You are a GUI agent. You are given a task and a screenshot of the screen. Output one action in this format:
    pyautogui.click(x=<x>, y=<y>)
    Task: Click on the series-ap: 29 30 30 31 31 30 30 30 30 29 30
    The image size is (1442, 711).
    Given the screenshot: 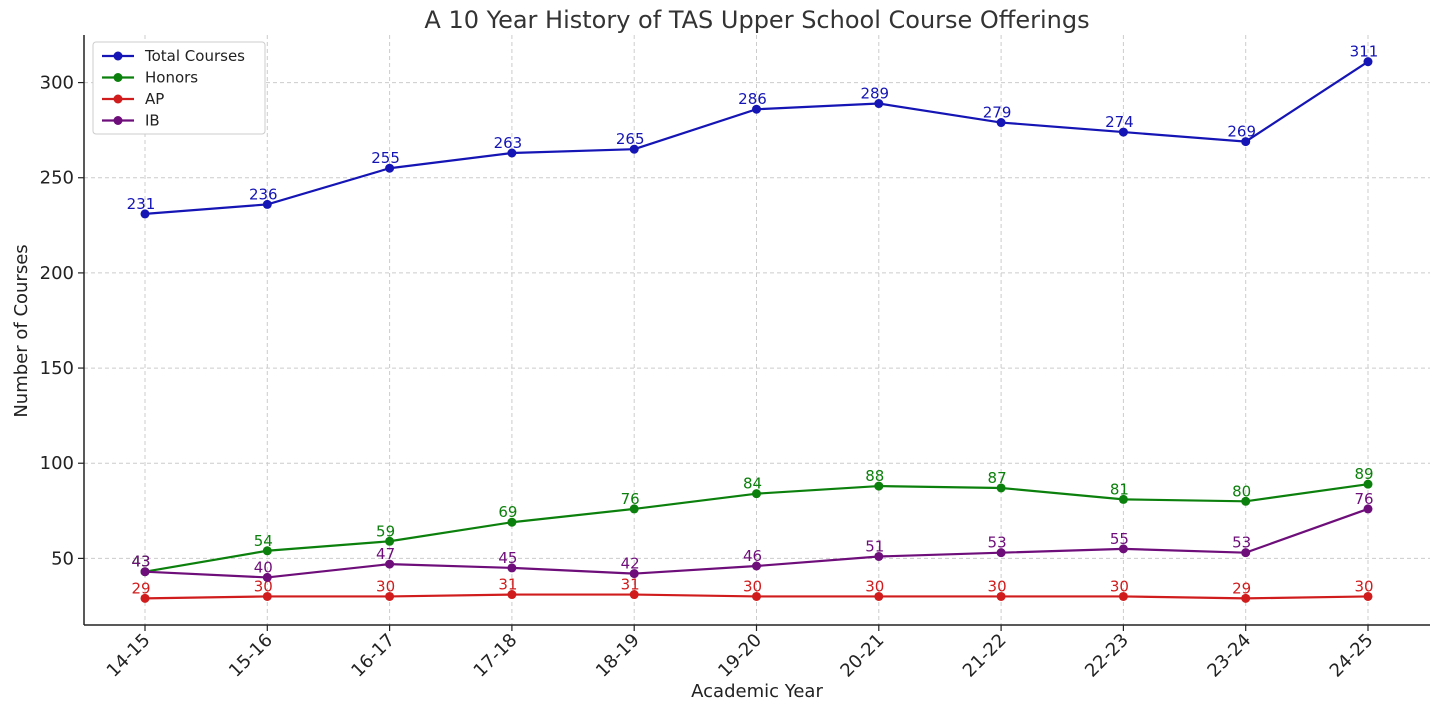 What is the action you would take?
    pyautogui.click(x=752, y=589)
    